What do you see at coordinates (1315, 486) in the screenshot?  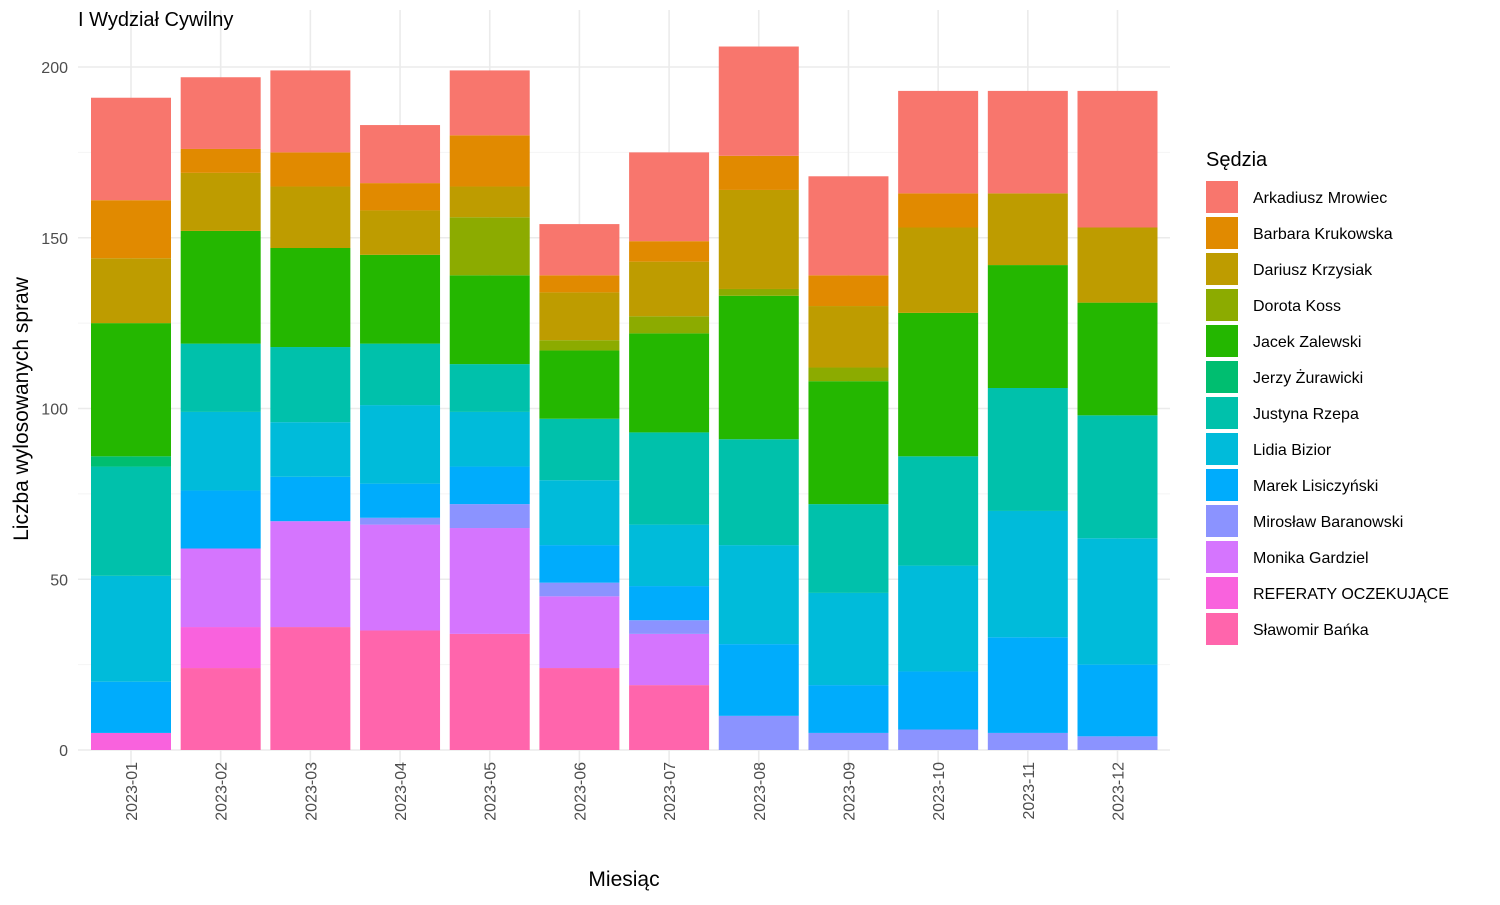 I see `legend-label: Marek Lisiczyński` at bounding box center [1315, 486].